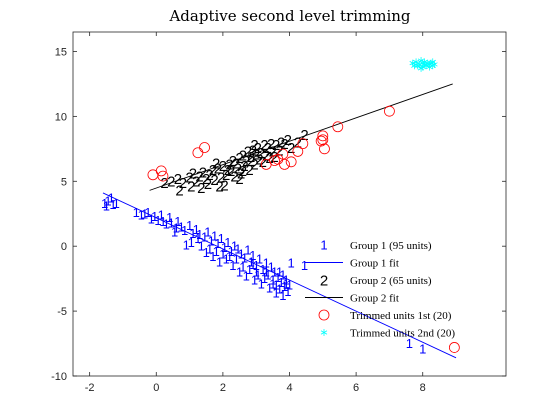  I want to click on y-tick-label: -5, so click(62, 312).